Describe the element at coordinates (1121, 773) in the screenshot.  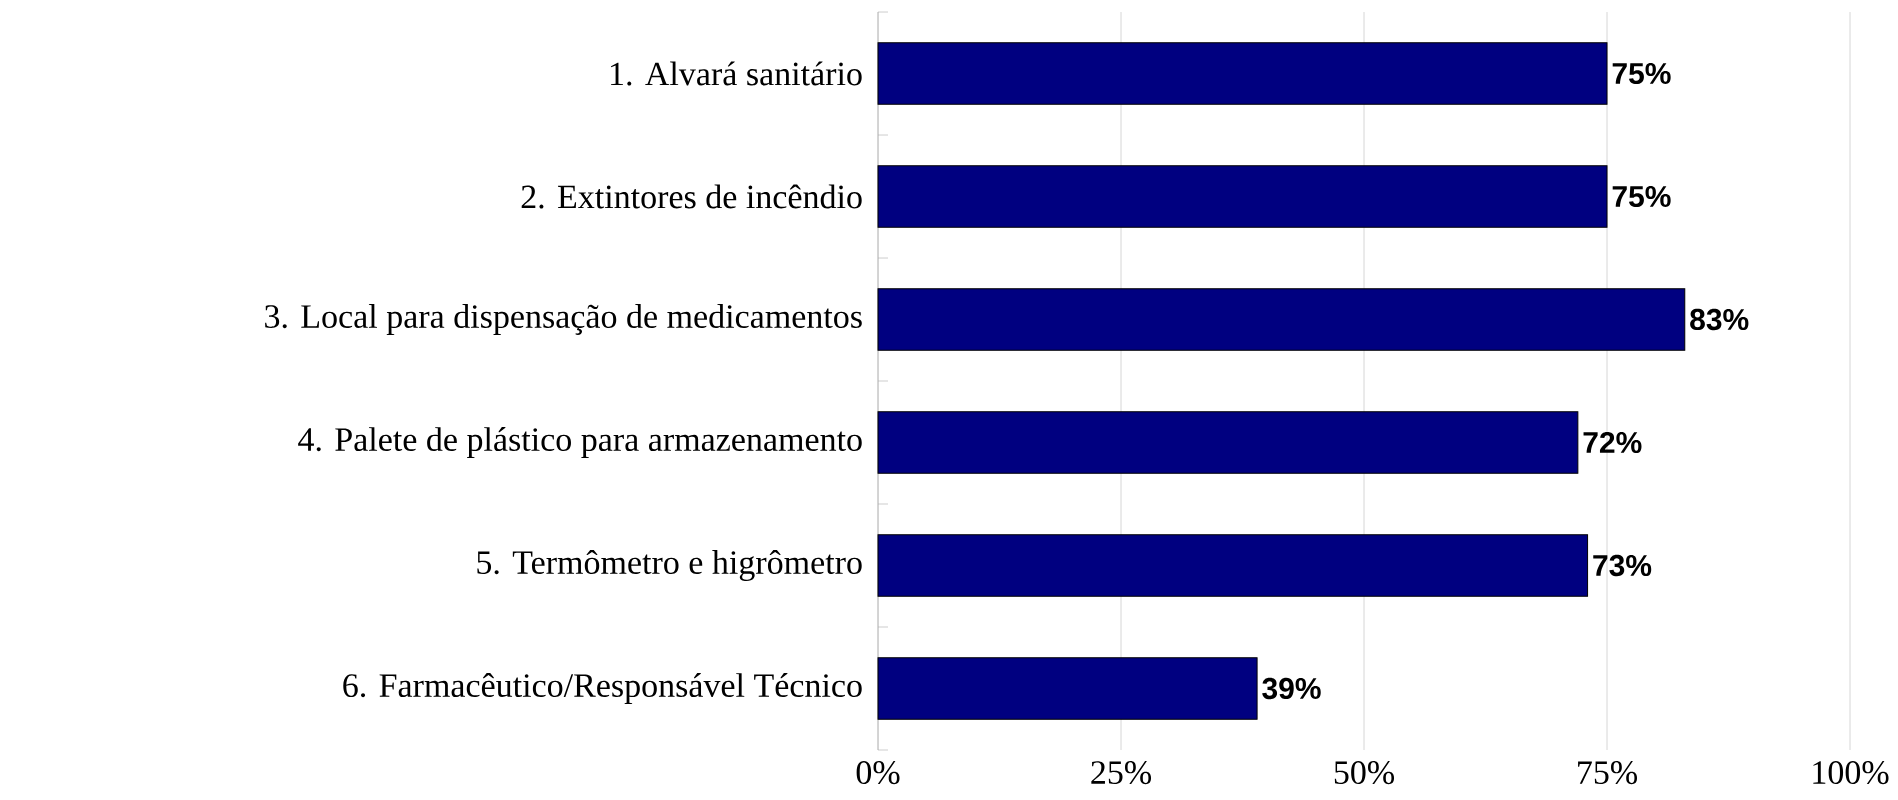
I see `x-tick-label: 25%` at that location.